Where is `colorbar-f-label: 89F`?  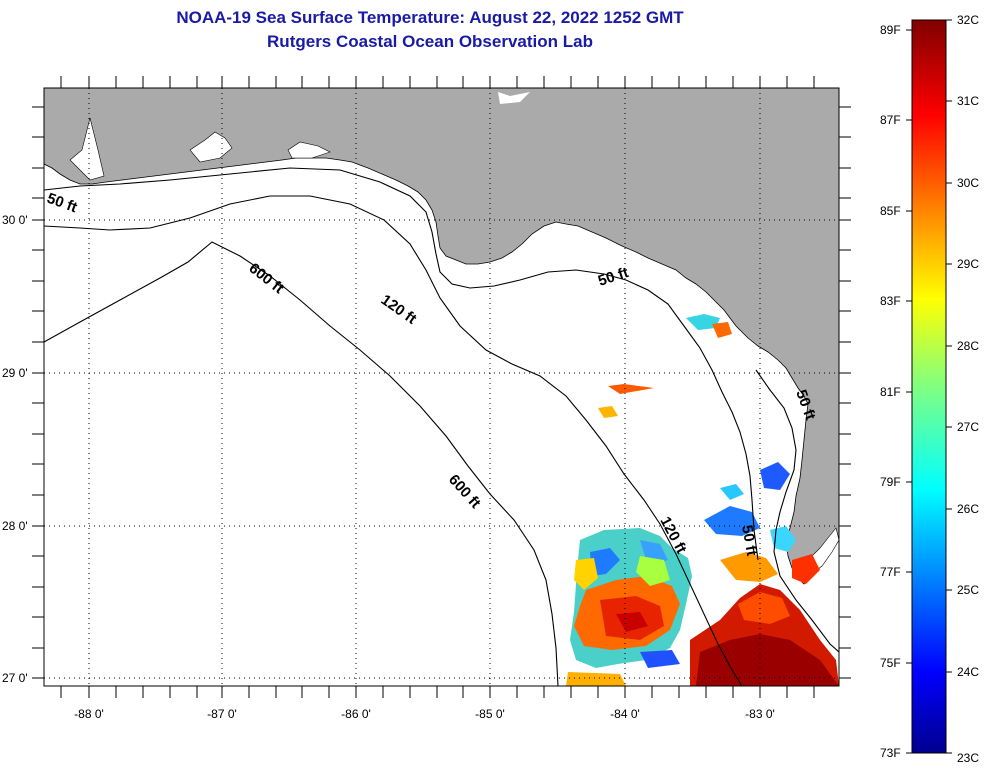 colorbar-f-label: 89F is located at coordinates (890, 30).